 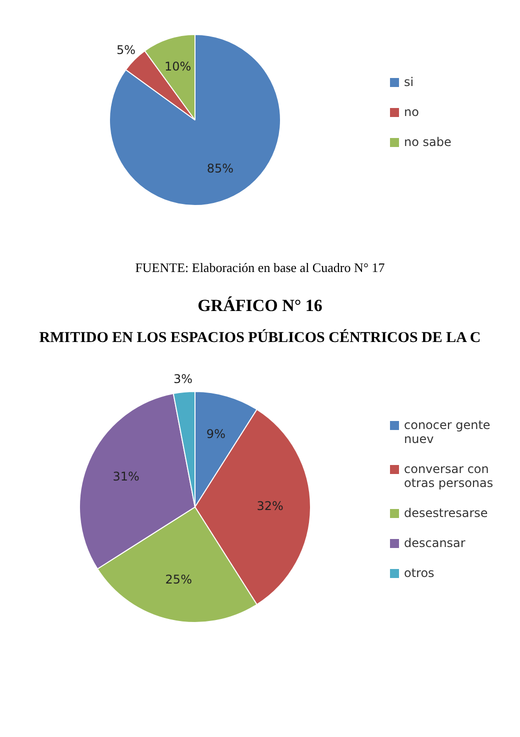 What do you see at coordinates (260, 306) in the screenshot?
I see `chart-title: GRÁFICO N° 16` at bounding box center [260, 306].